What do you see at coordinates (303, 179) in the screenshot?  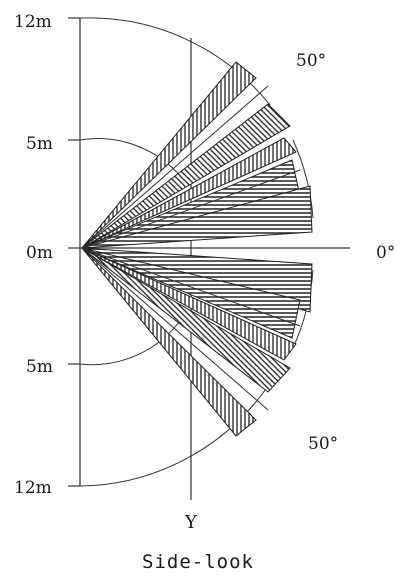 I see `arc-12m-right` at bounding box center [303, 179].